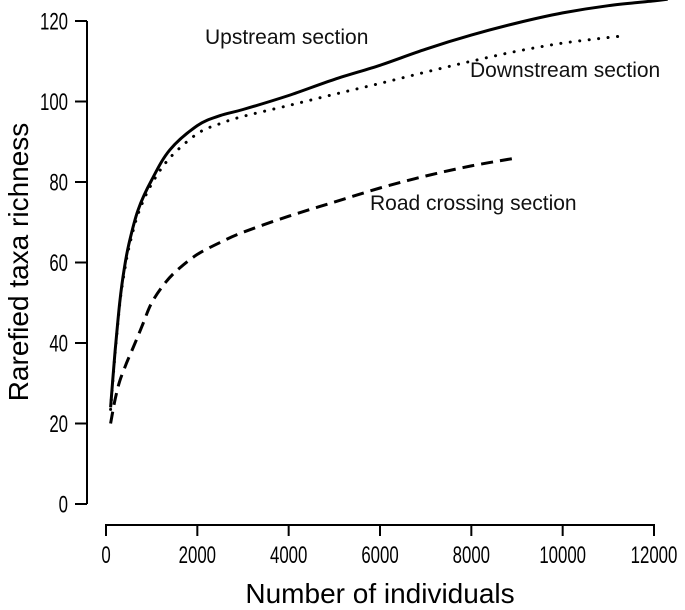 The height and width of the screenshot is (610, 685). Describe the element at coordinates (380, 593) in the screenshot. I see `x-axis-title: Number of individuals` at that location.